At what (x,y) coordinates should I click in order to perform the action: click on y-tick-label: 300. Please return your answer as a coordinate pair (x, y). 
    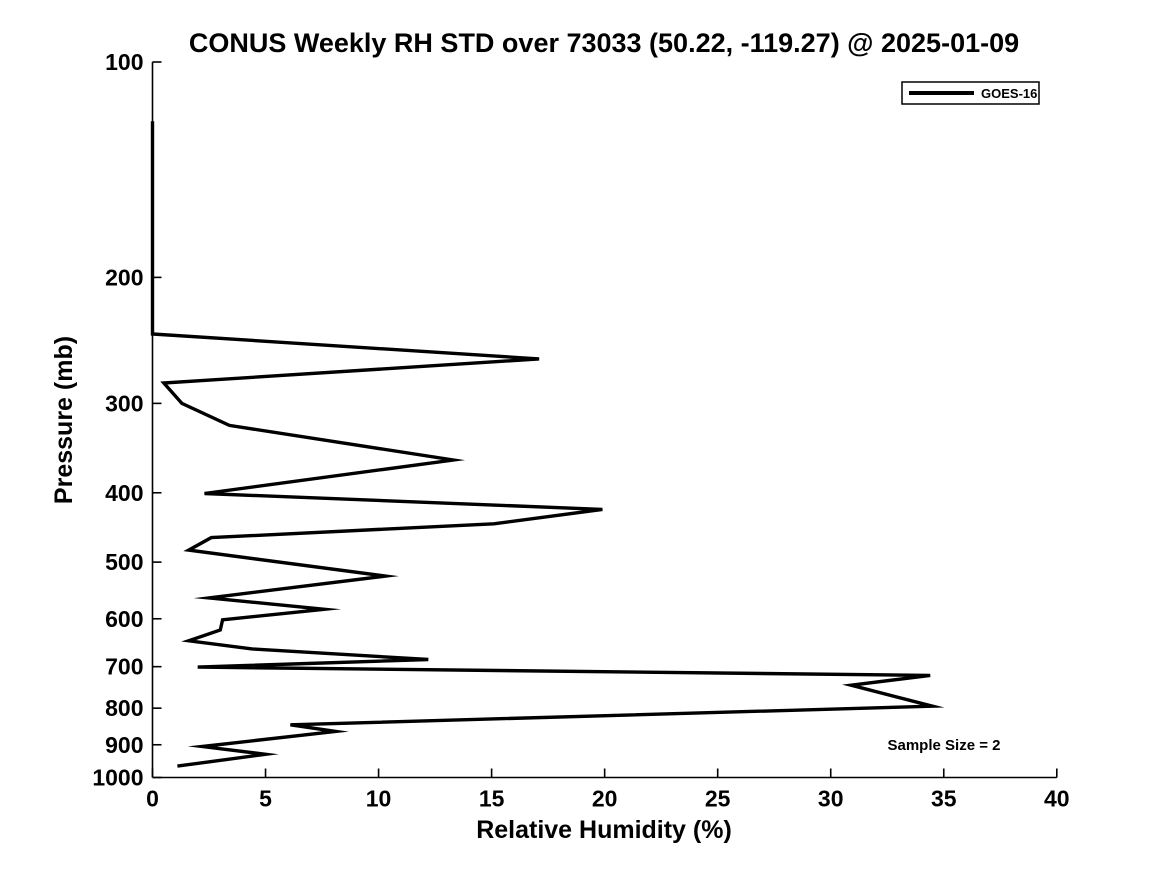
    Looking at the image, I should click on (124, 403).